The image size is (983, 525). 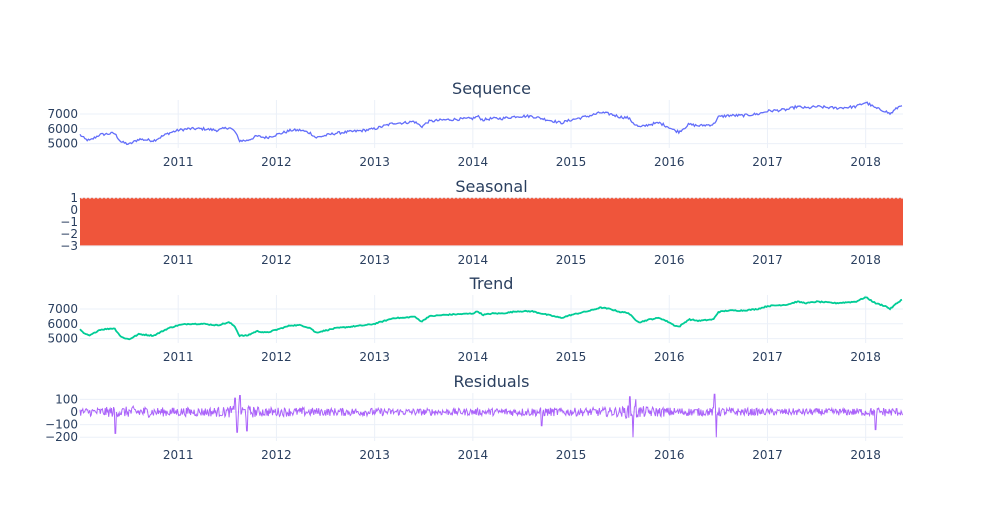 I want to click on y-tick-label: −1, so click(x=69, y=222).